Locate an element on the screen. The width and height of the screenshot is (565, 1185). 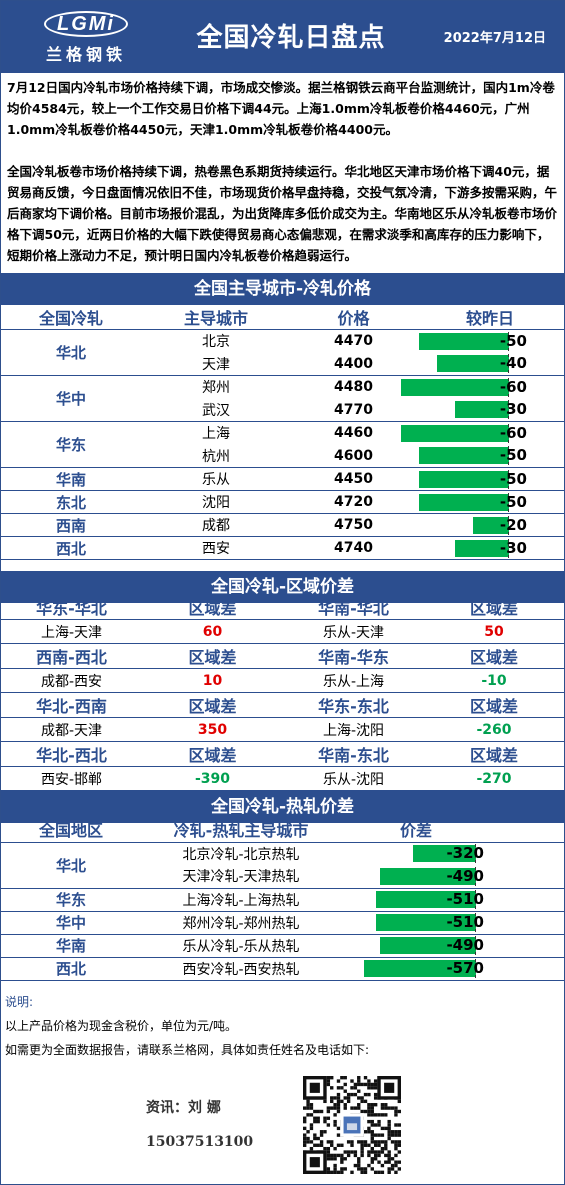
table-row: 华中 郑州冷轧-郑州热轧 -510 is located at coordinates (282, 923).